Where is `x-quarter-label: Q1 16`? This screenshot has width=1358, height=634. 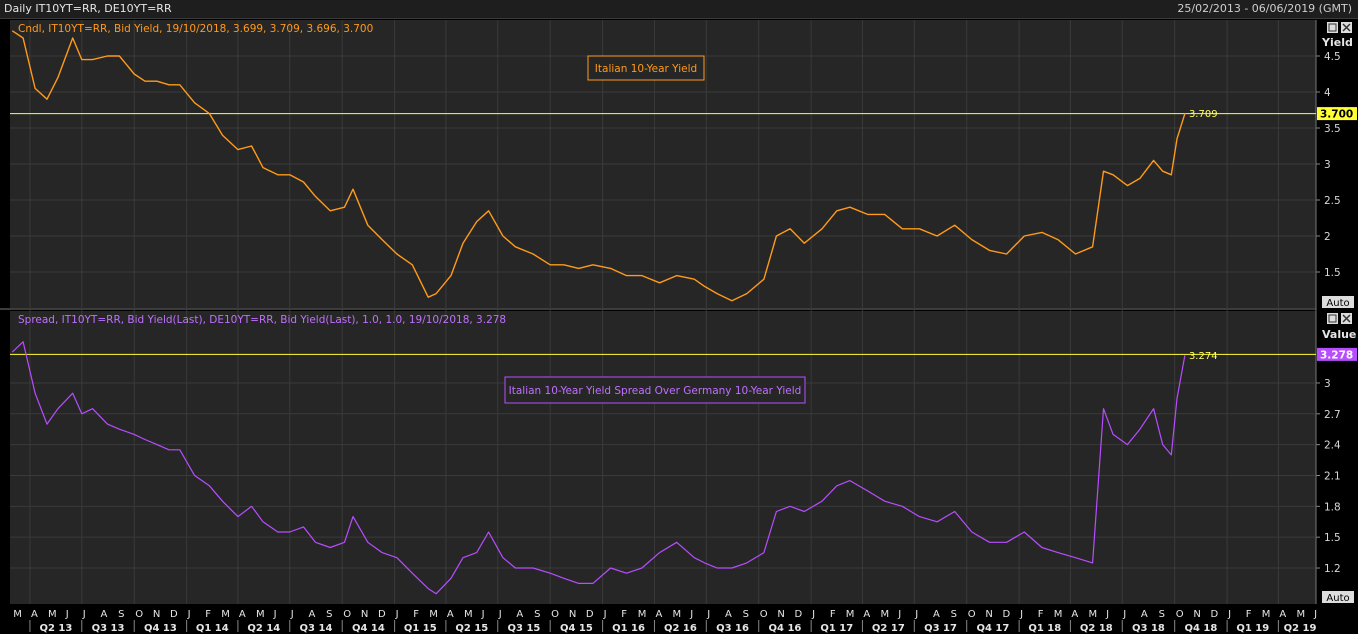 x-quarter-label: Q1 16 is located at coordinates (628, 628).